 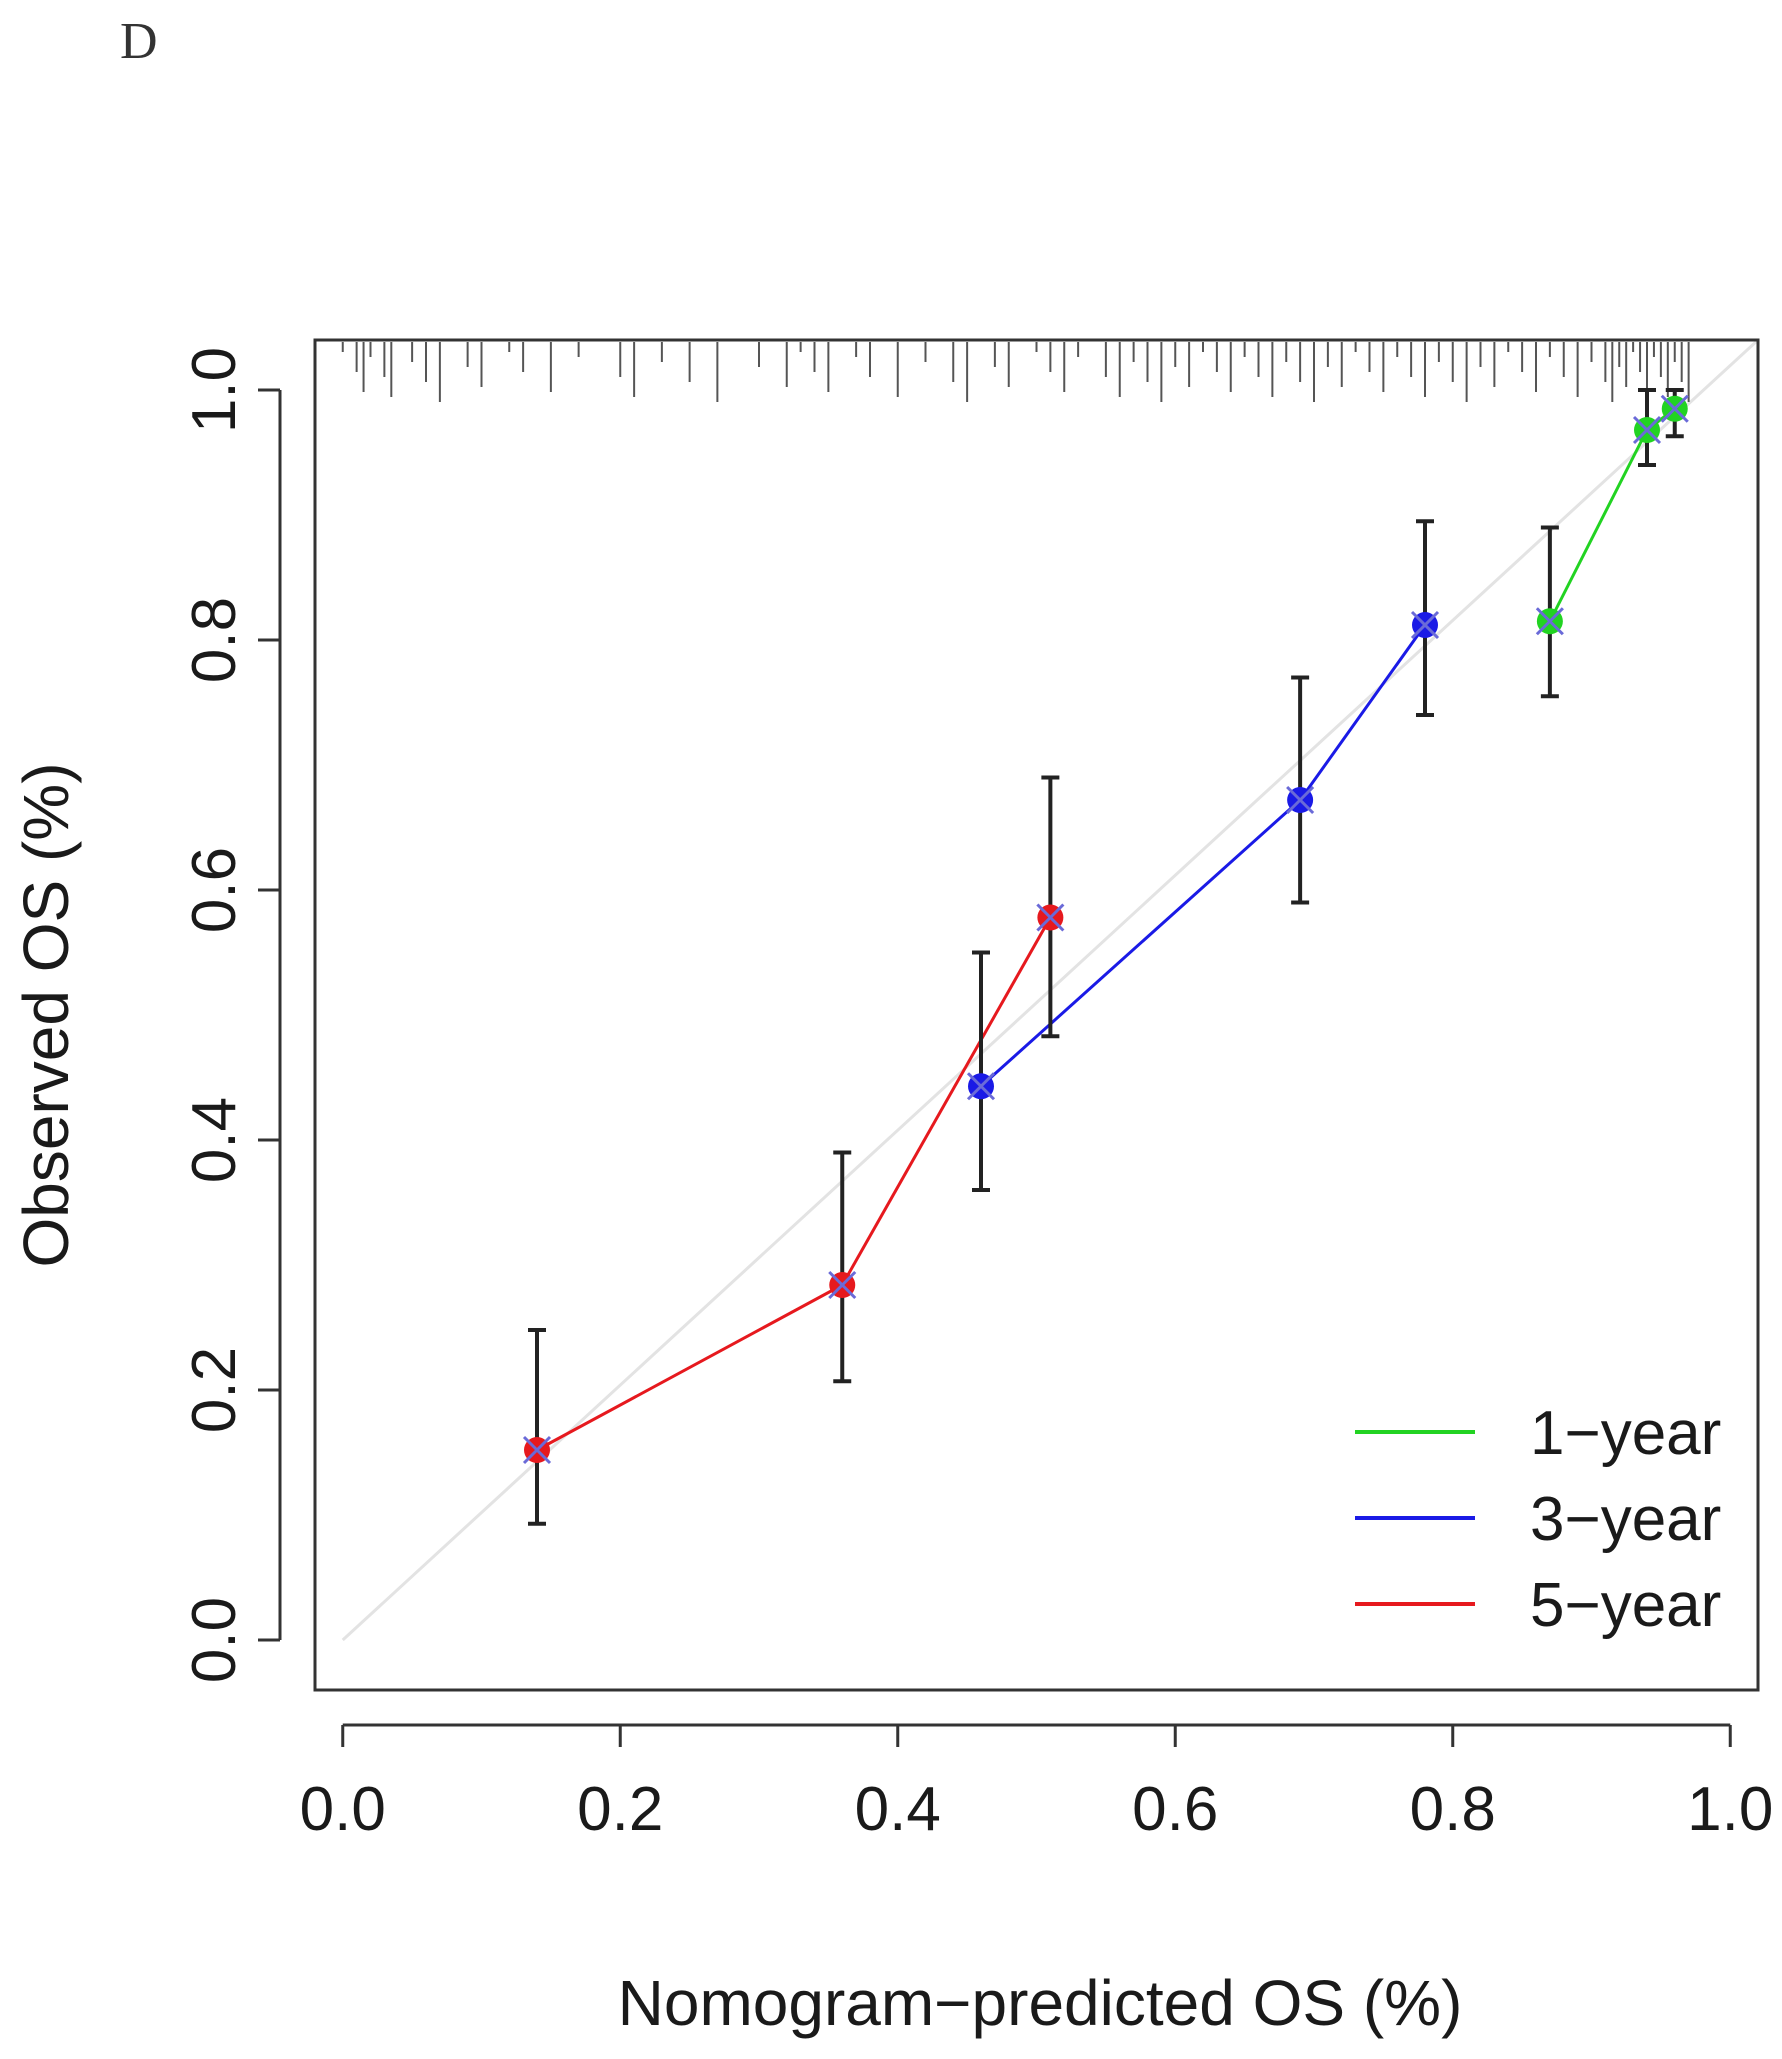 What do you see at coordinates (1625, 1605) in the screenshot?
I see `legend-label: 5−year` at bounding box center [1625, 1605].